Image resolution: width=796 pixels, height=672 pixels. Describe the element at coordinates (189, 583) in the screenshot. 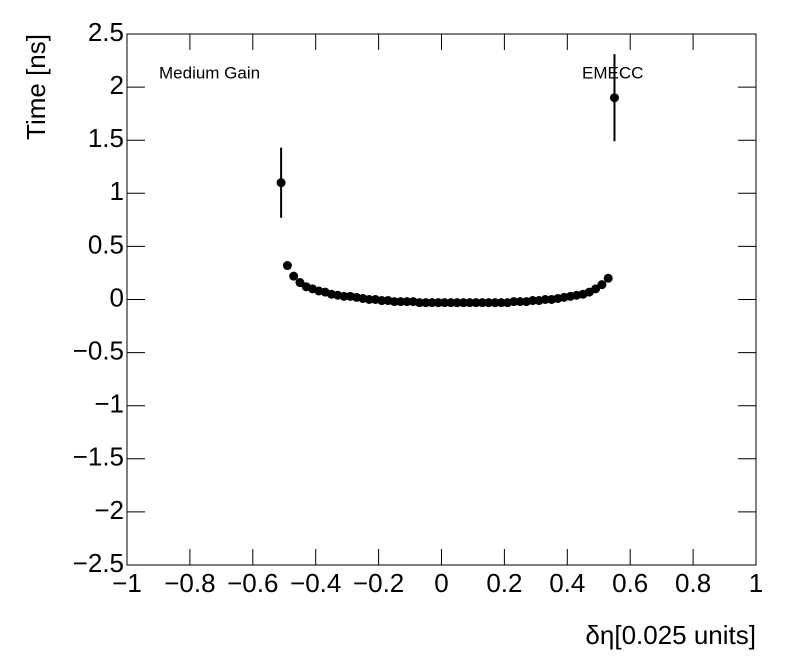

I see `x-tick-label: −0.8` at that location.